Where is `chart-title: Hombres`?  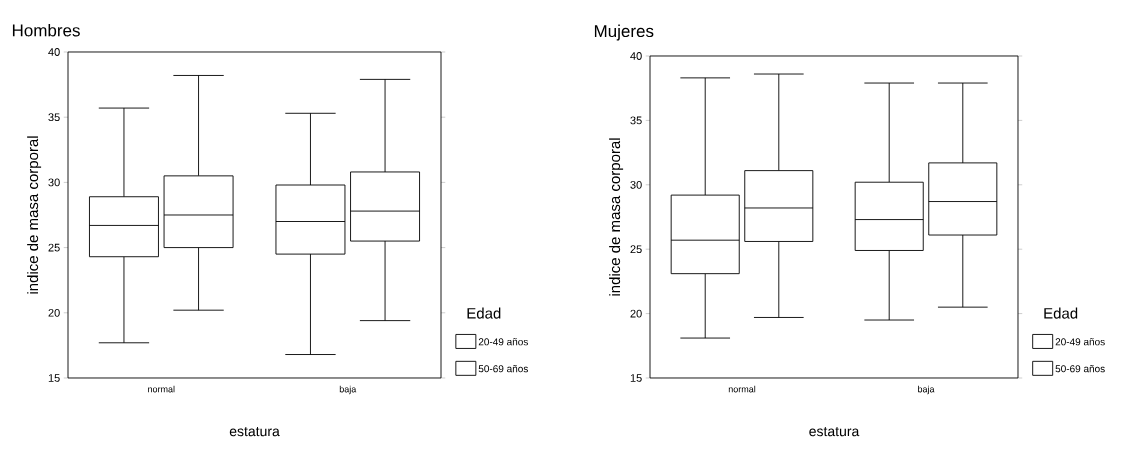
chart-title: Hombres is located at coordinates (46, 30).